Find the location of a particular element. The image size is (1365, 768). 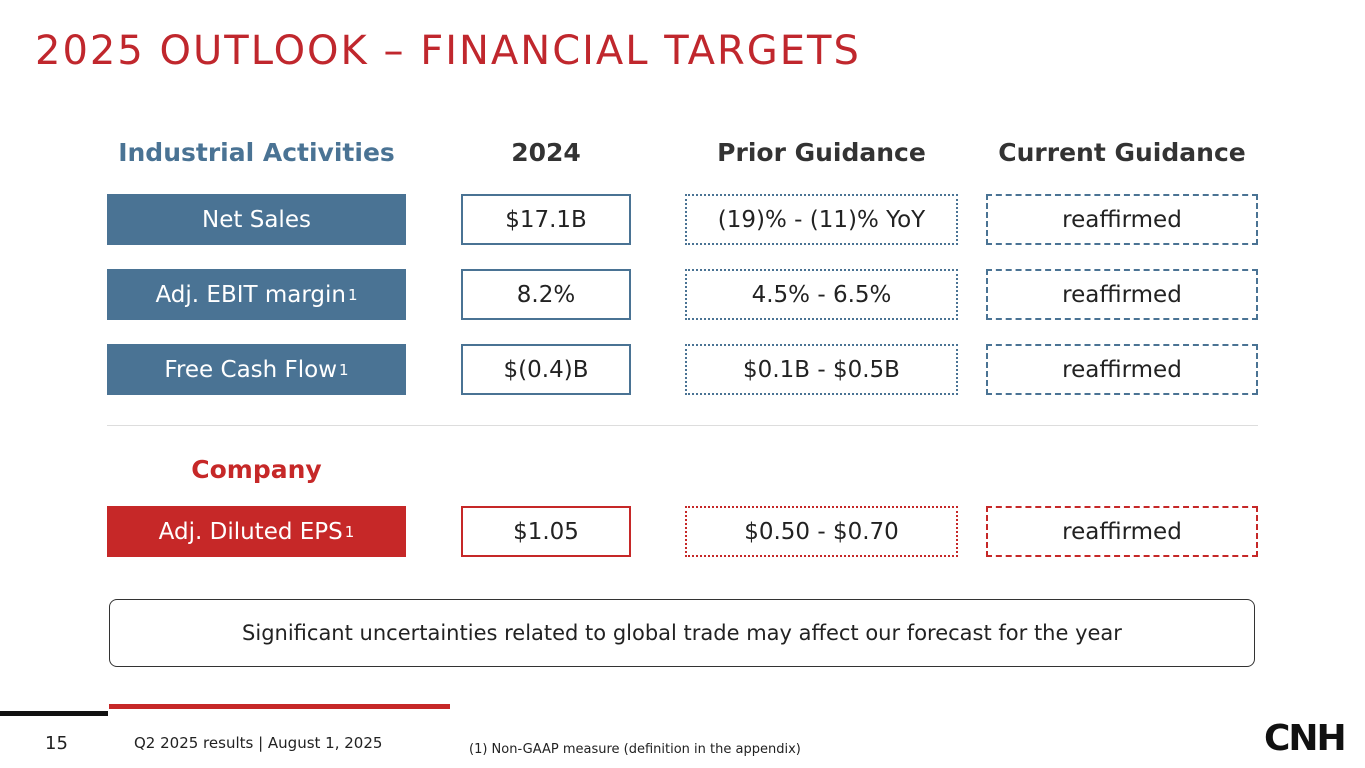

page-number: 15 is located at coordinates (56, 743).